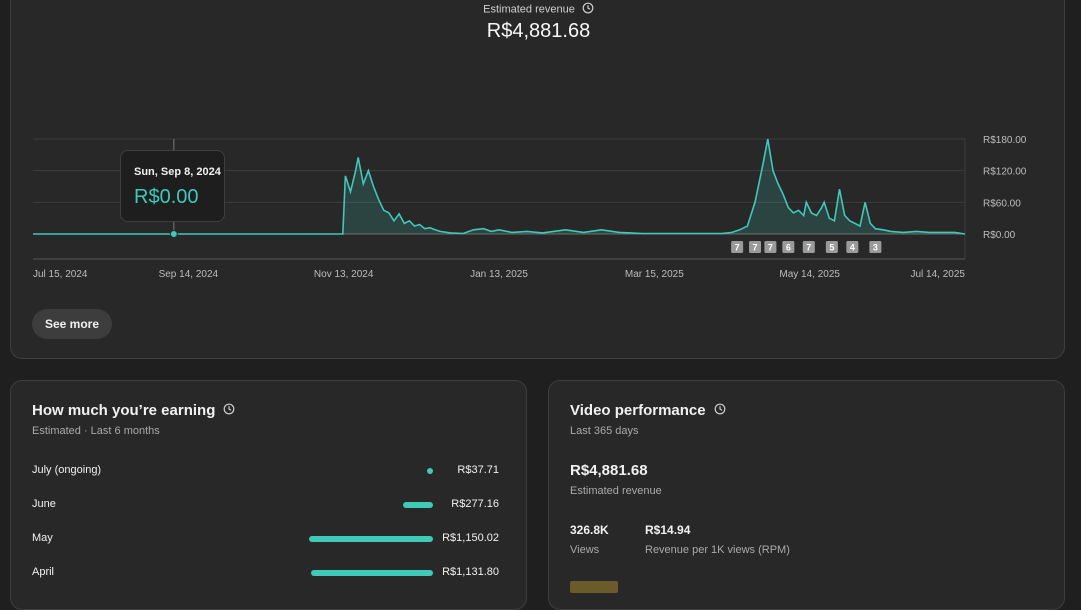 The image size is (1081, 610). Describe the element at coordinates (938, 274) in the screenshot. I see `x-tick-label: Jul 14, 2025` at that location.